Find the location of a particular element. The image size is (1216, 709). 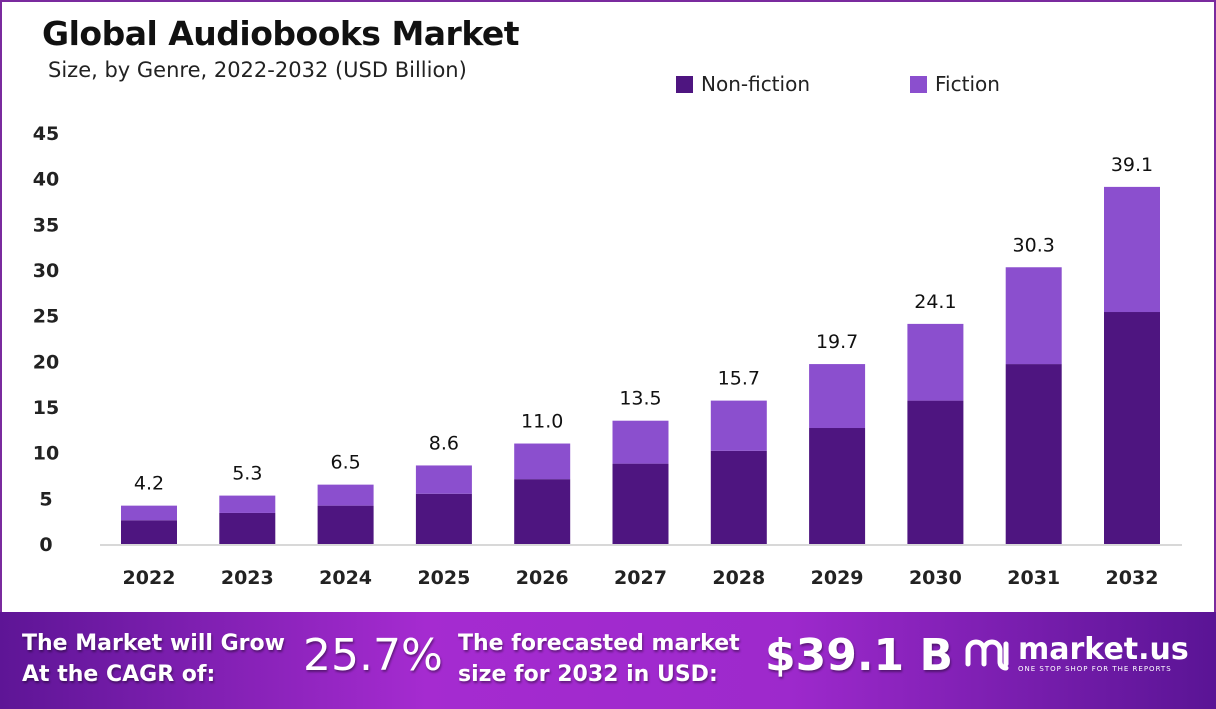

data-label: 24.1 is located at coordinates (935, 302).